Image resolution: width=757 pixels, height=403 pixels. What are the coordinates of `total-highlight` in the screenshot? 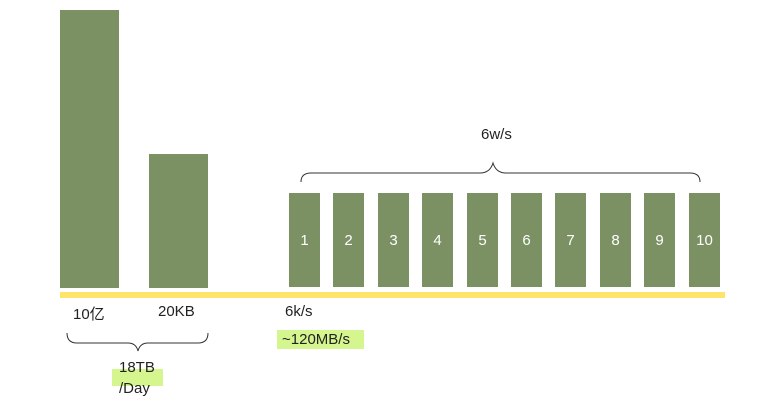 It's located at (137, 377).